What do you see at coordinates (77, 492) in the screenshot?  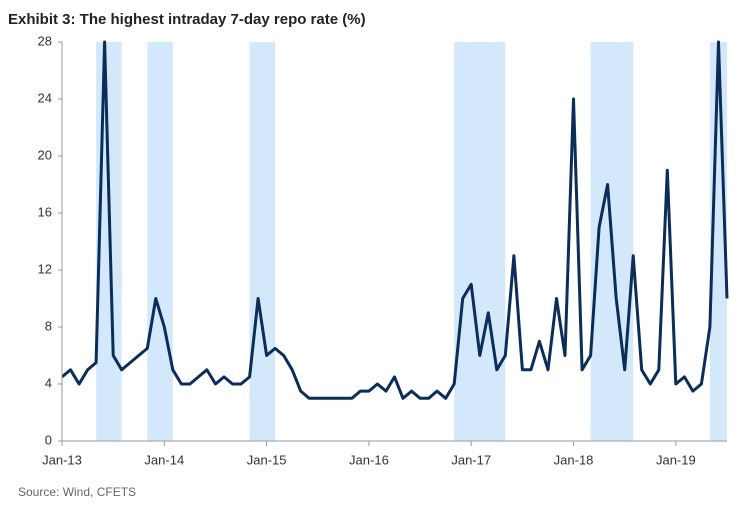 I see `source-note: Source: Wind, CFETS` at bounding box center [77, 492].